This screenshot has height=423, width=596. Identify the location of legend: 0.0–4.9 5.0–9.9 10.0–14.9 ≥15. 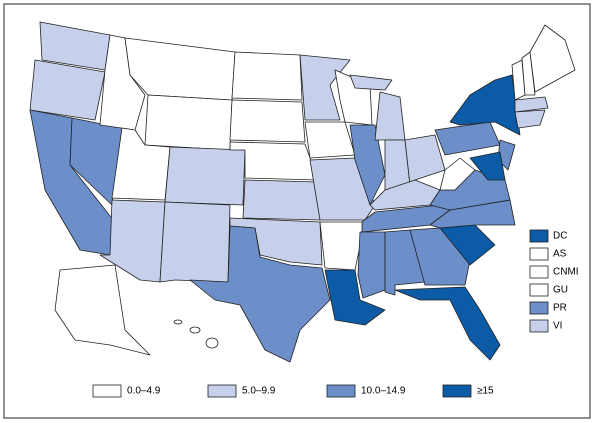
(293, 391).